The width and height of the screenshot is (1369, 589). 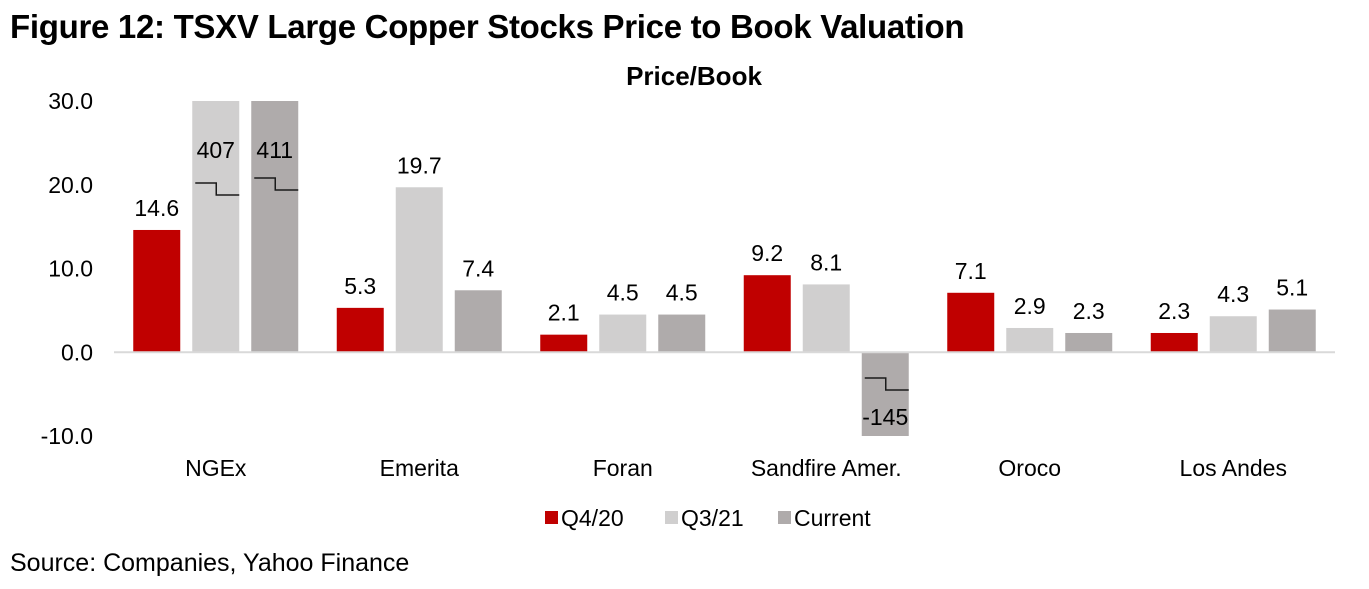 What do you see at coordinates (694, 76) in the screenshot?
I see `chart-title: Price/Book` at bounding box center [694, 76].